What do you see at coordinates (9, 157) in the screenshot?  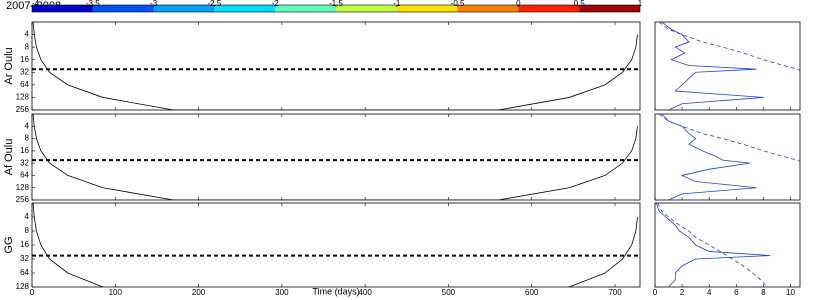 I see `panel-label: Af Oulu` at bounding box center [9, 157].